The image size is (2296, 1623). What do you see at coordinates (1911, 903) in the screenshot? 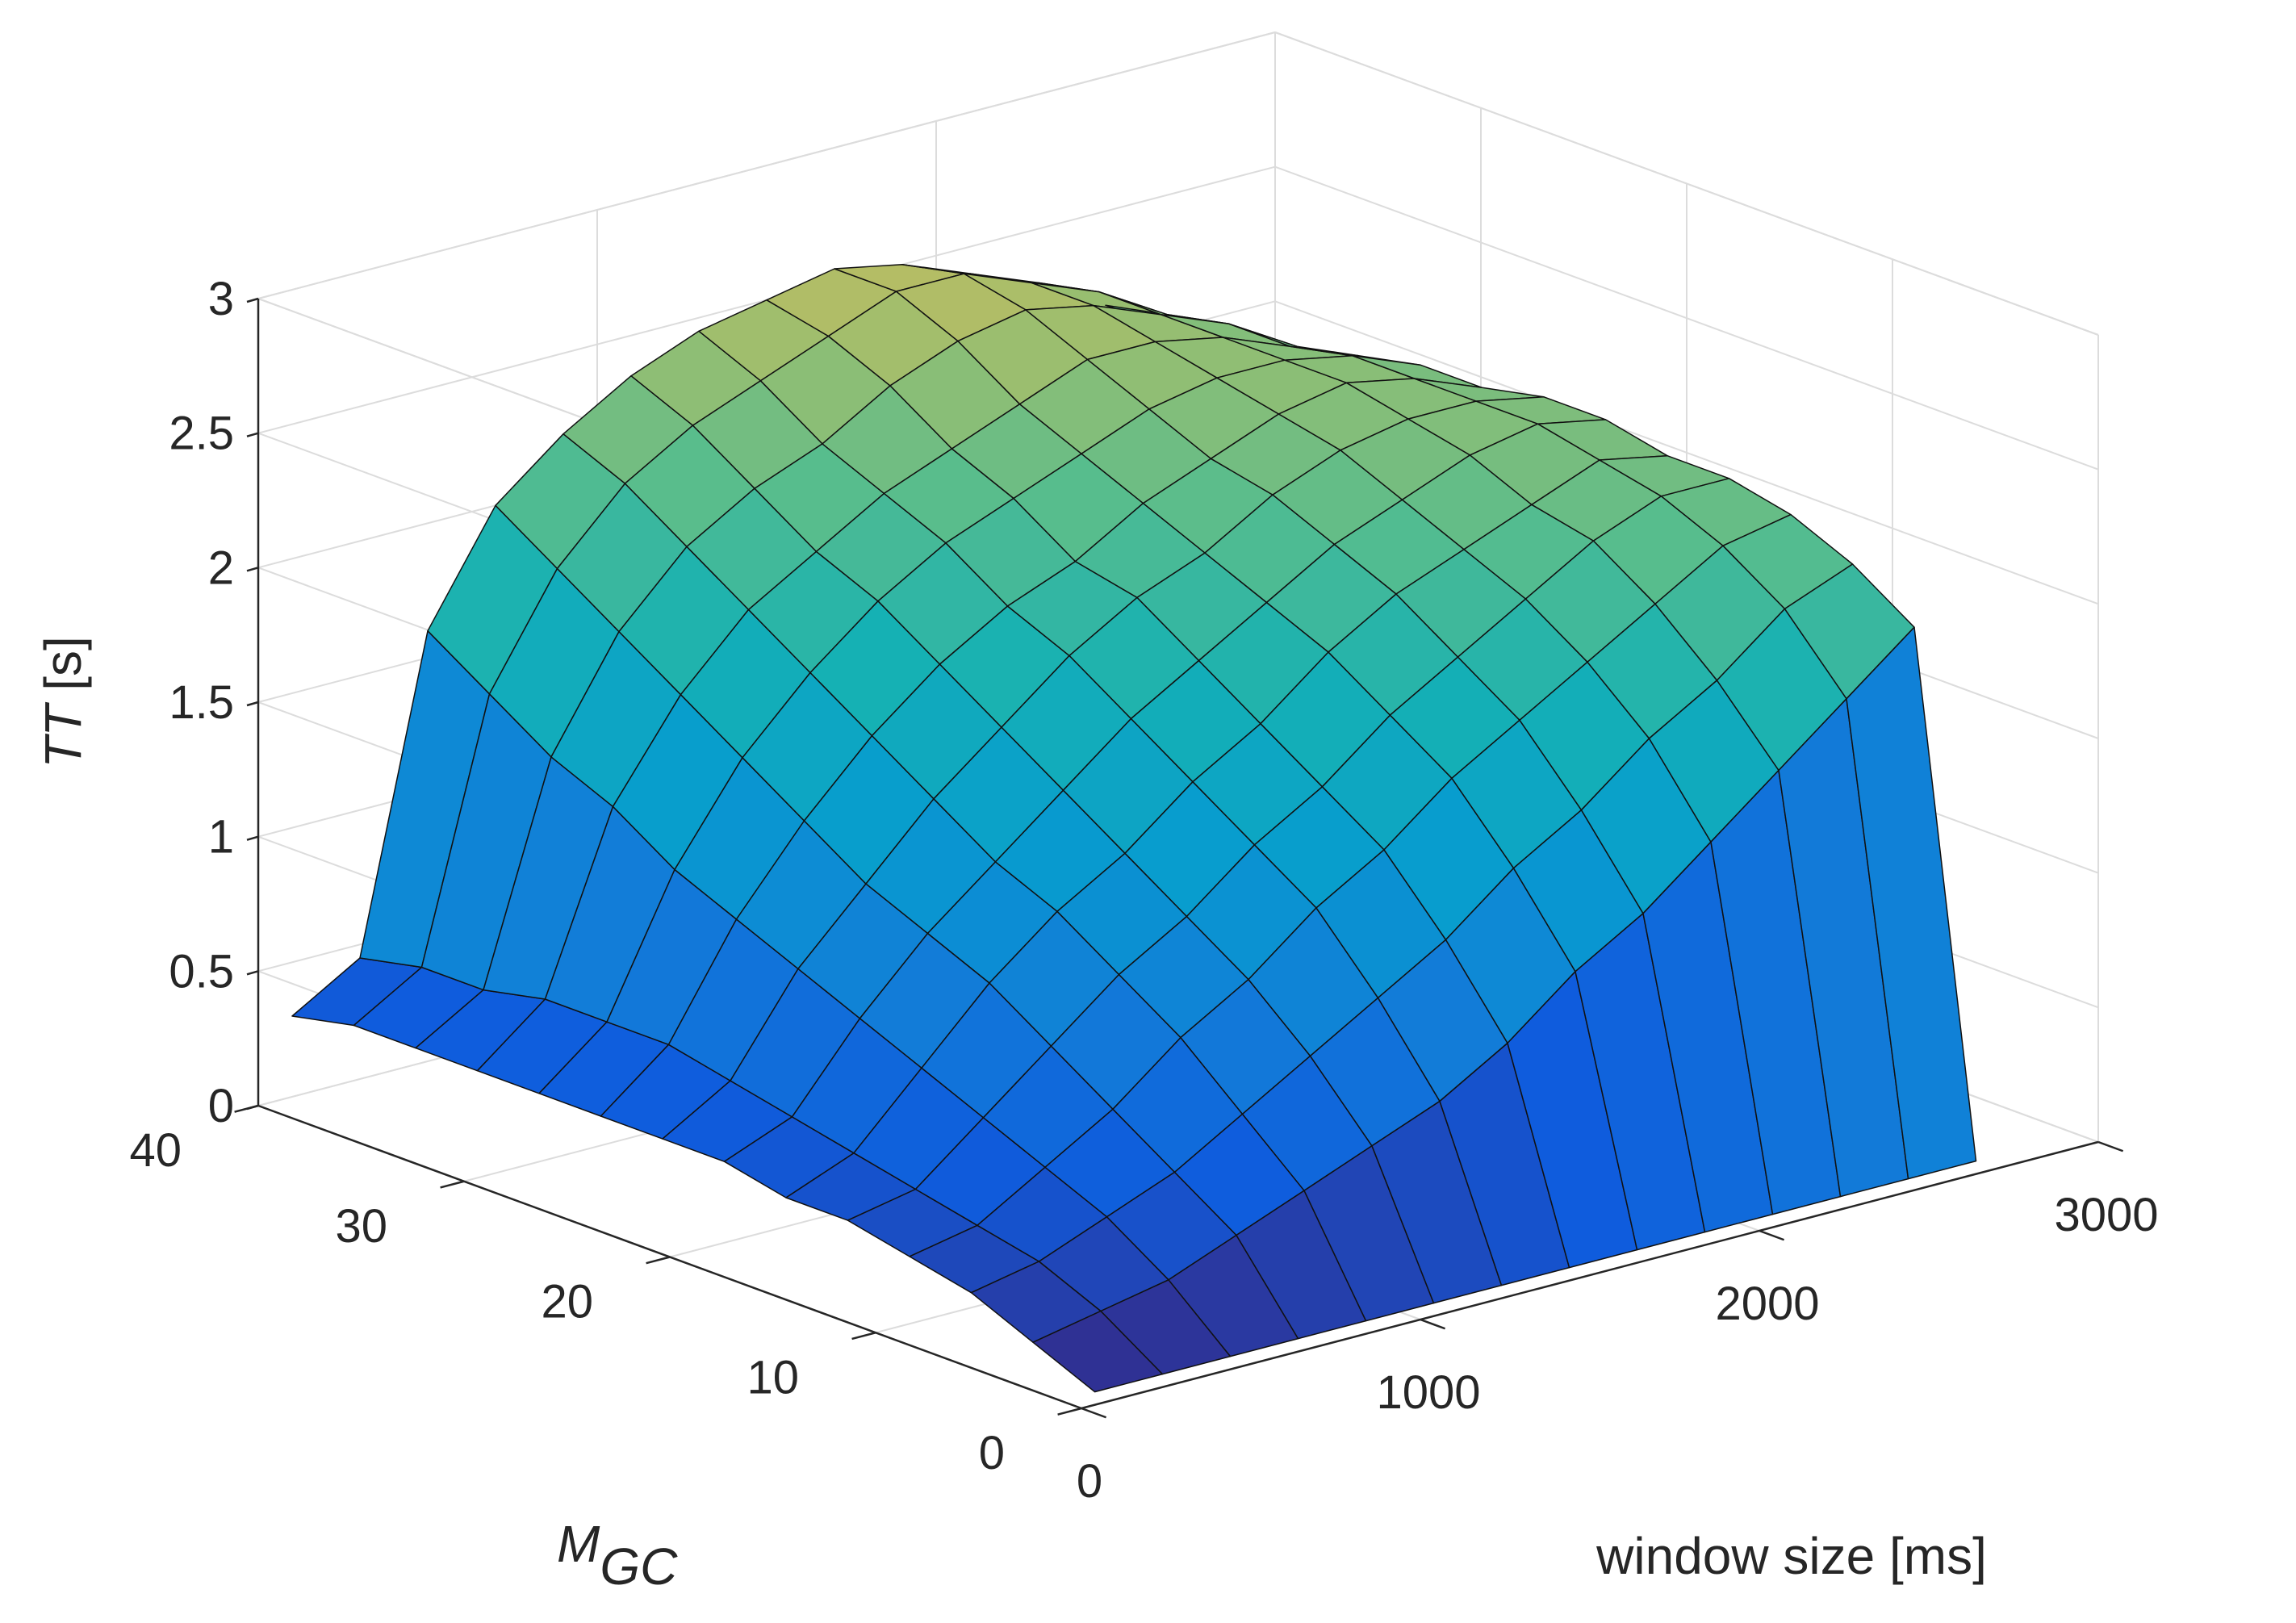
I see `surface-patch` at bounding box center [1911, 903].